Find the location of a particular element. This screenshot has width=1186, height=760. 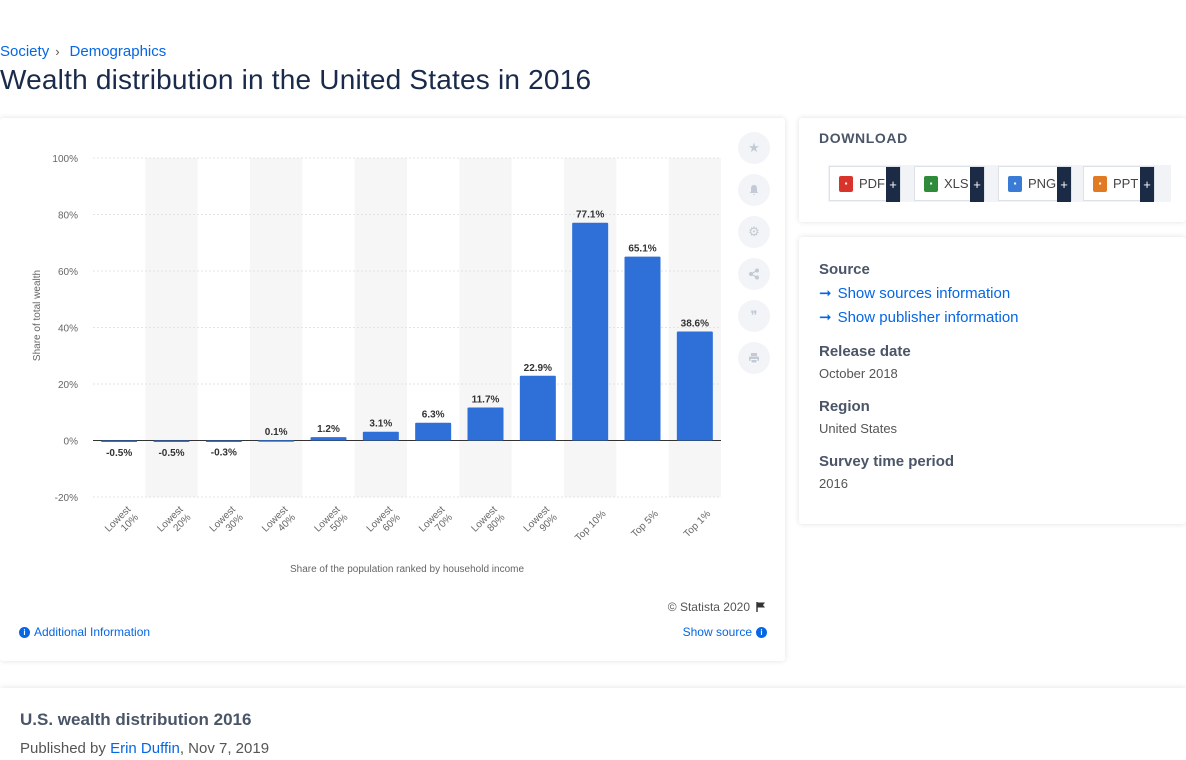

bell-icon is located at coordinates (754, 190).